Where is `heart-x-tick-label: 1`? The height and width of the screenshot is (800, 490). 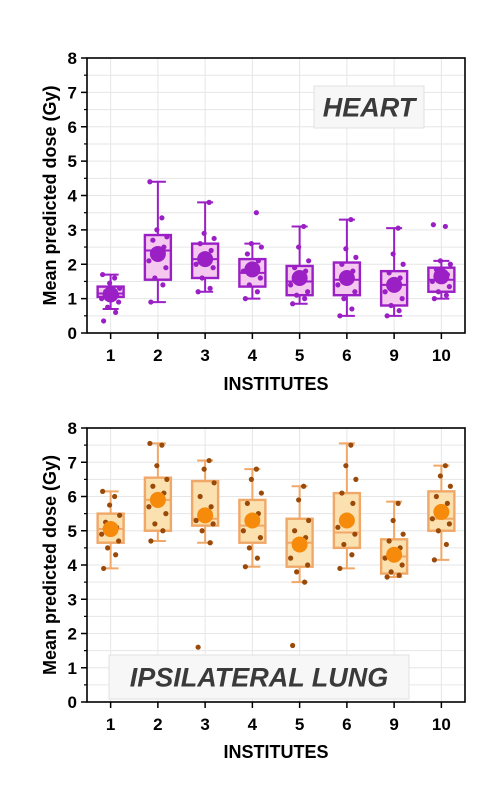 heart-x-tick-label: 1 is located at coordinates (110, 355).